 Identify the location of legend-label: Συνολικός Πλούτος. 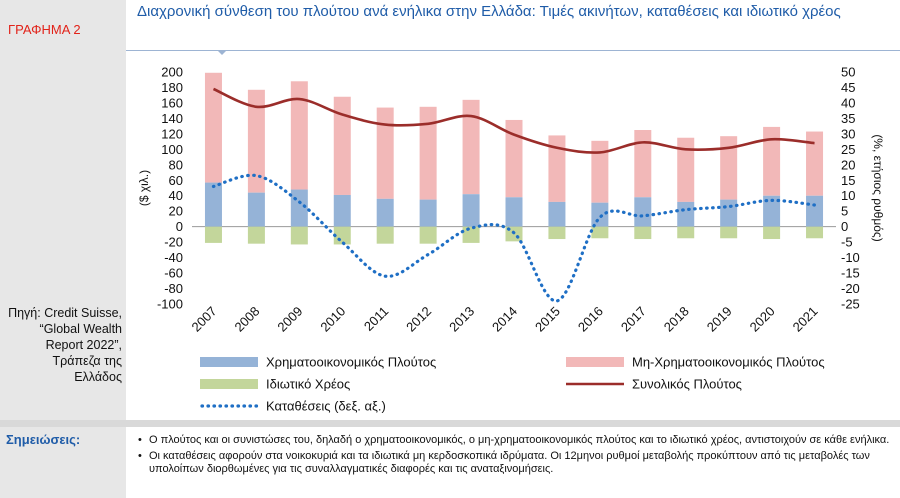
(687, 384).